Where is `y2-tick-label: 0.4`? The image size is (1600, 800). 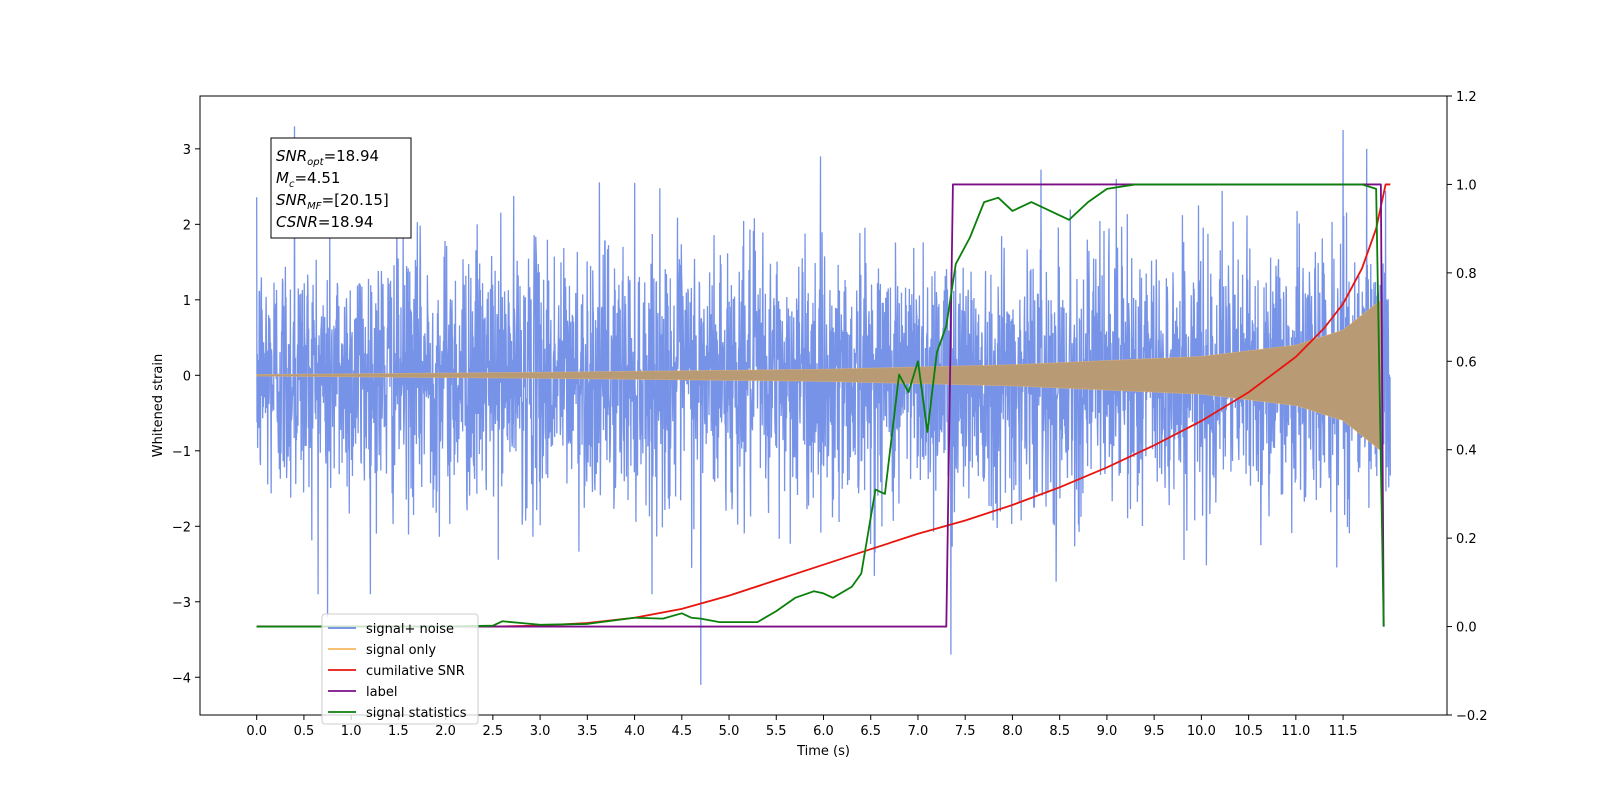 y2-tick-label: 0.4 is located at coordinates (1466, 451).